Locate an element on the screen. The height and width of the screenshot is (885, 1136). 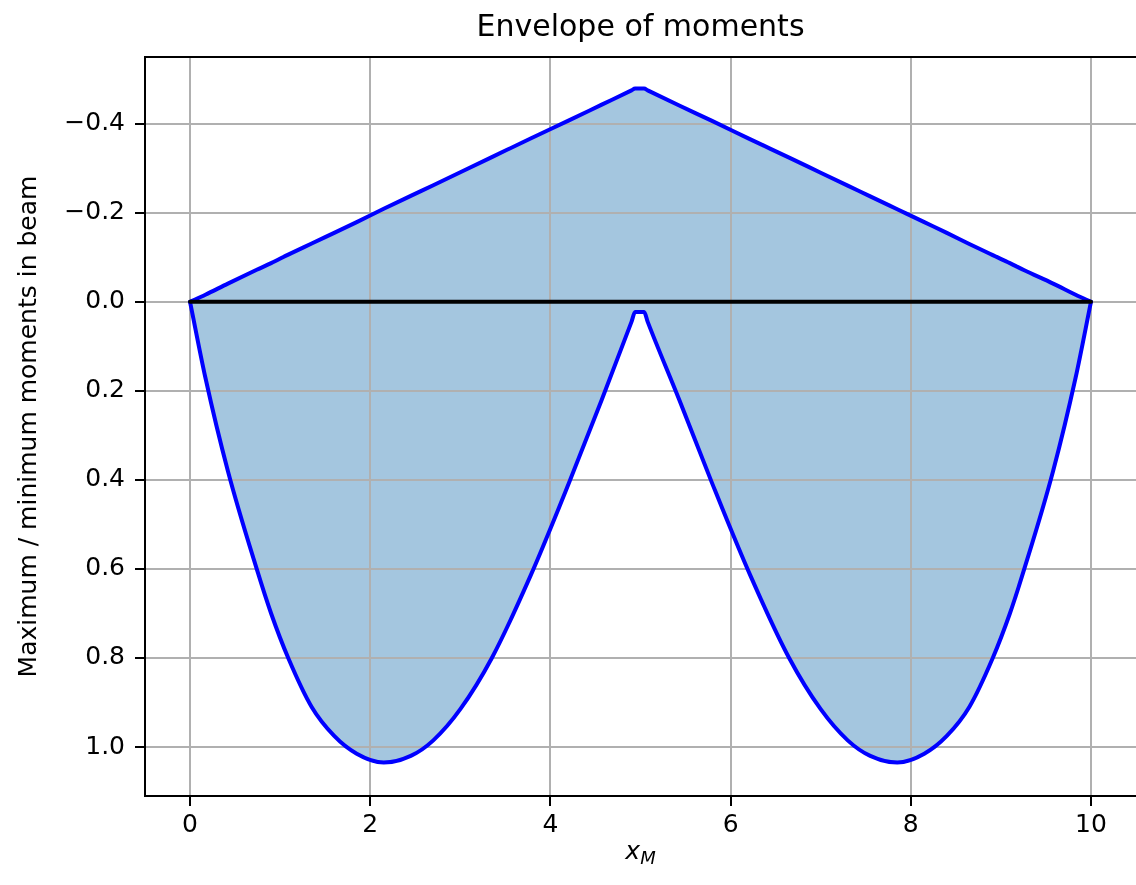
x-tick-label: 10 is located at coordinates (1091, 823).